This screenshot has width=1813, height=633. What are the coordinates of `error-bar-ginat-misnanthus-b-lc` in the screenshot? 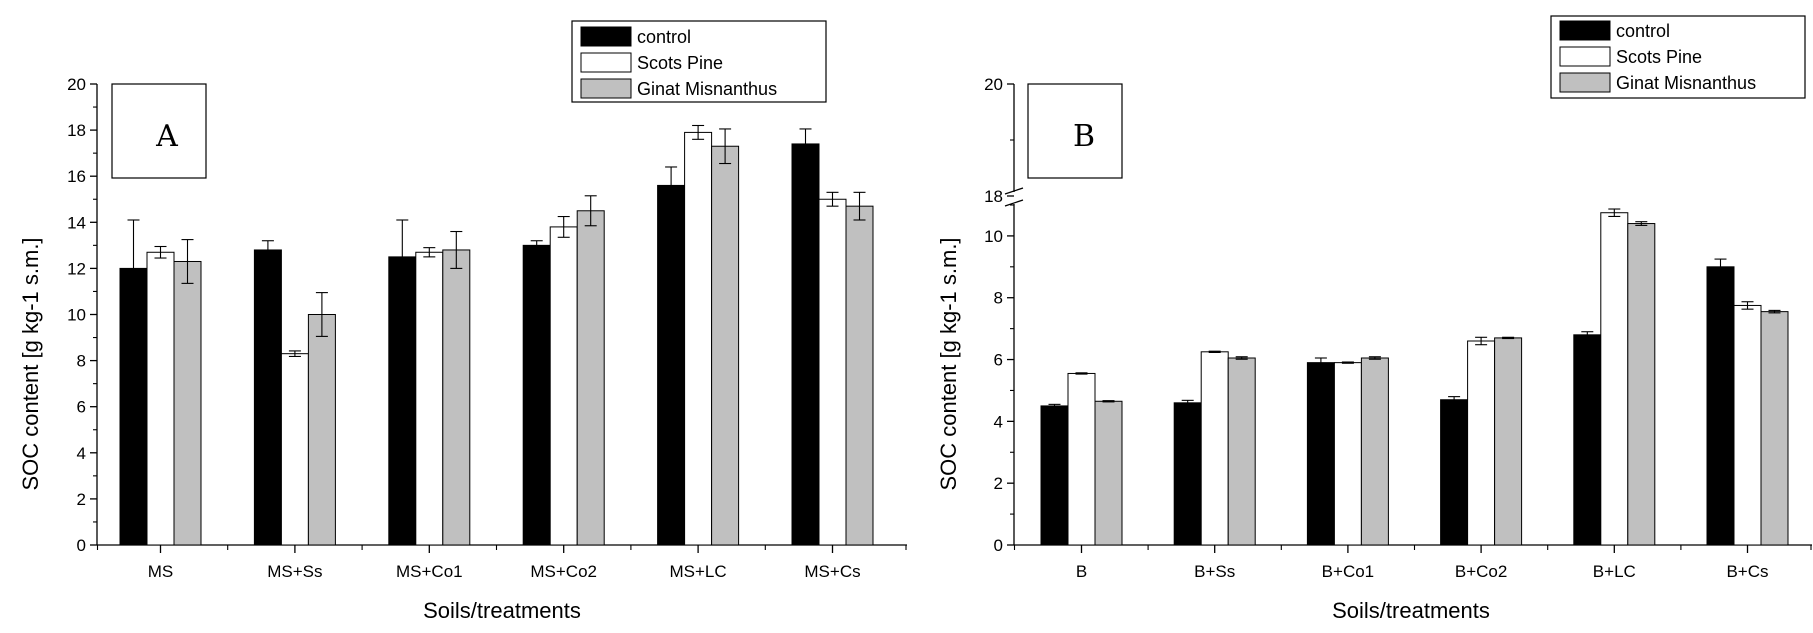 It's located at (1641, 223).